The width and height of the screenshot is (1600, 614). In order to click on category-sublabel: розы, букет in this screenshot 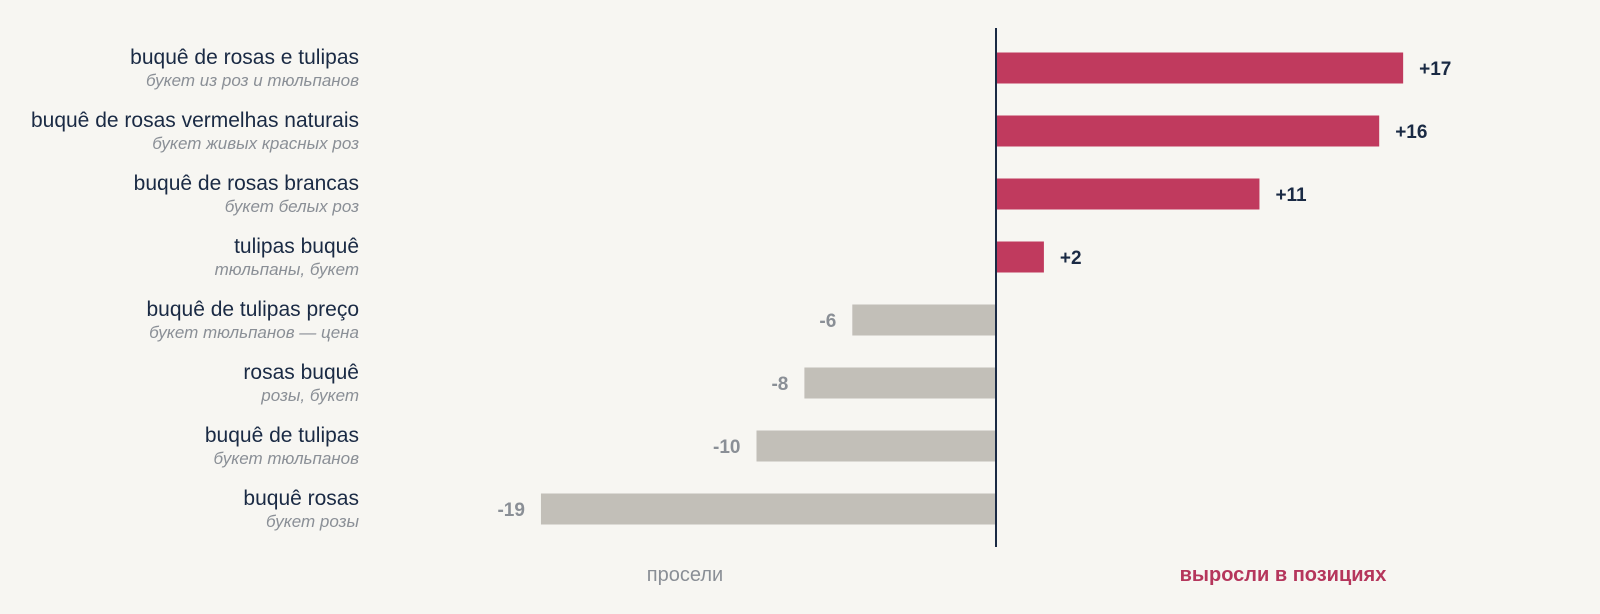, I will do `click(309, 395)`.